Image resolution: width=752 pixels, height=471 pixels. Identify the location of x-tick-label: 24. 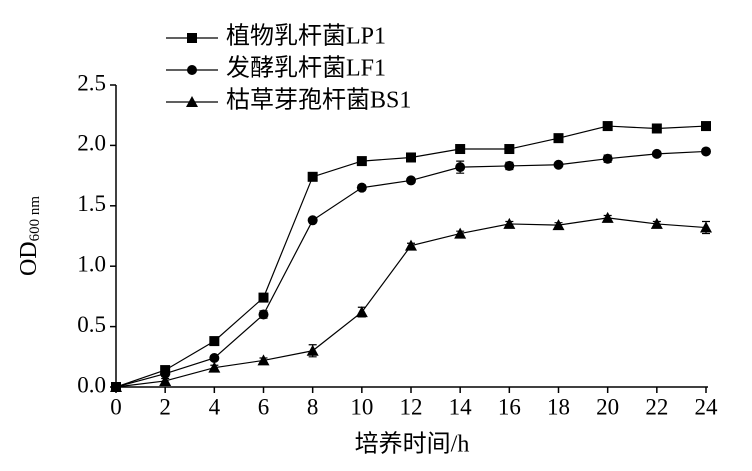
(707, 406).